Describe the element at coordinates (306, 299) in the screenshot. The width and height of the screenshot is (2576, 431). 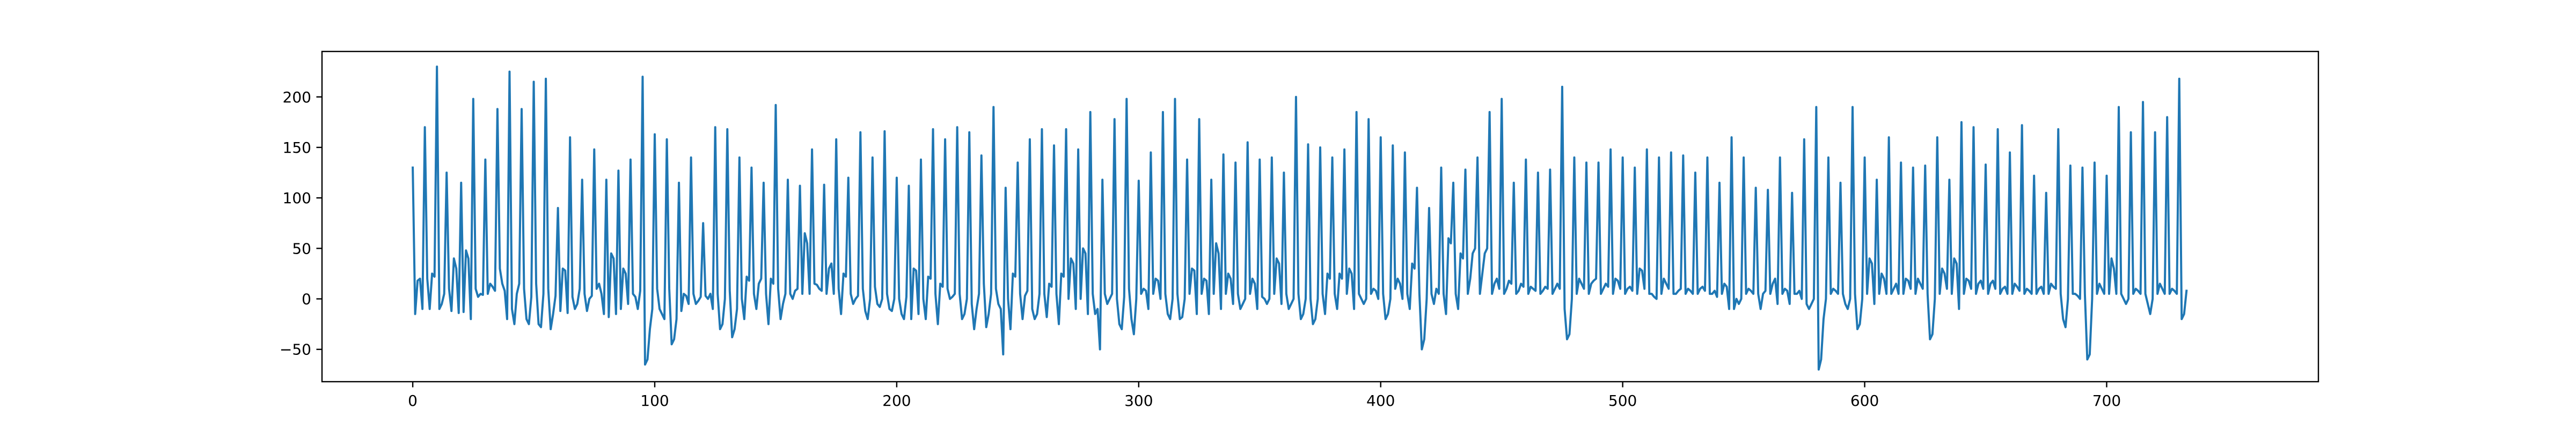
I see `y-tick-label: 0` at that location.